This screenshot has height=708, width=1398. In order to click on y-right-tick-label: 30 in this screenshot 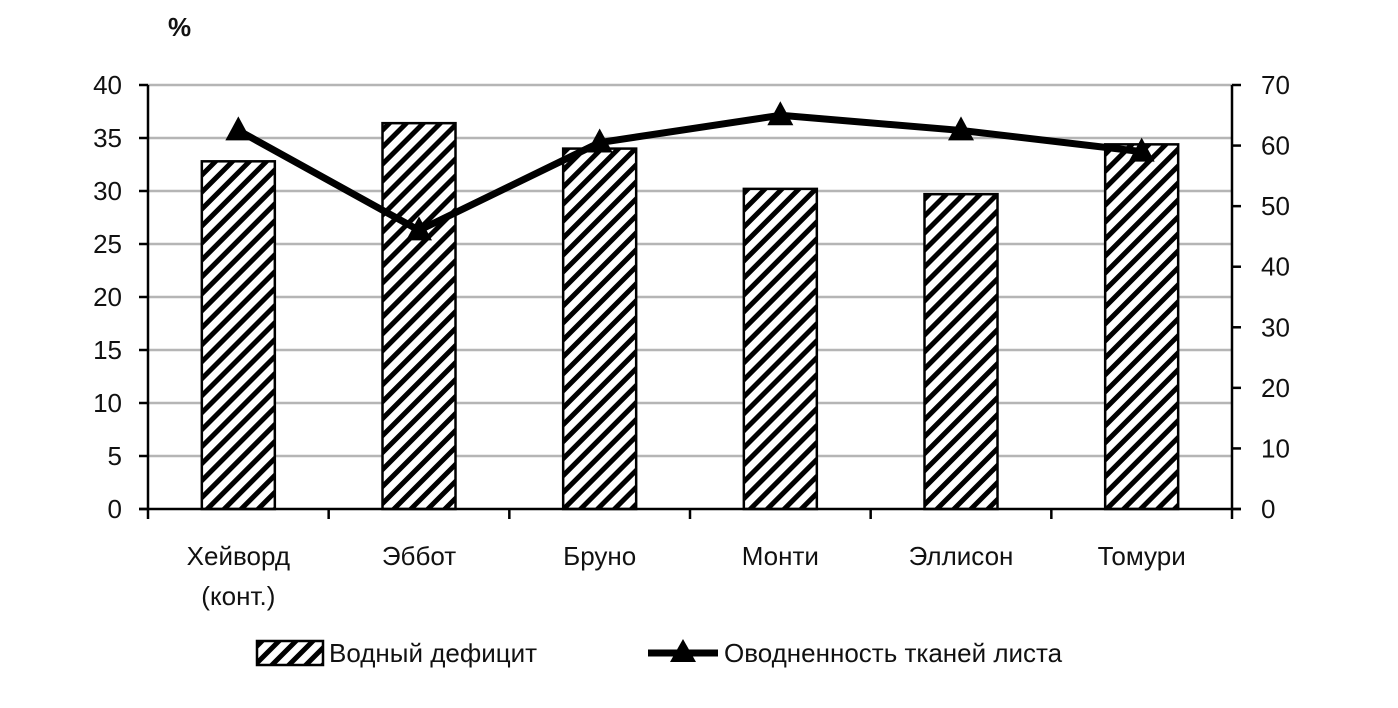, I will do `click(1275, 327)`.